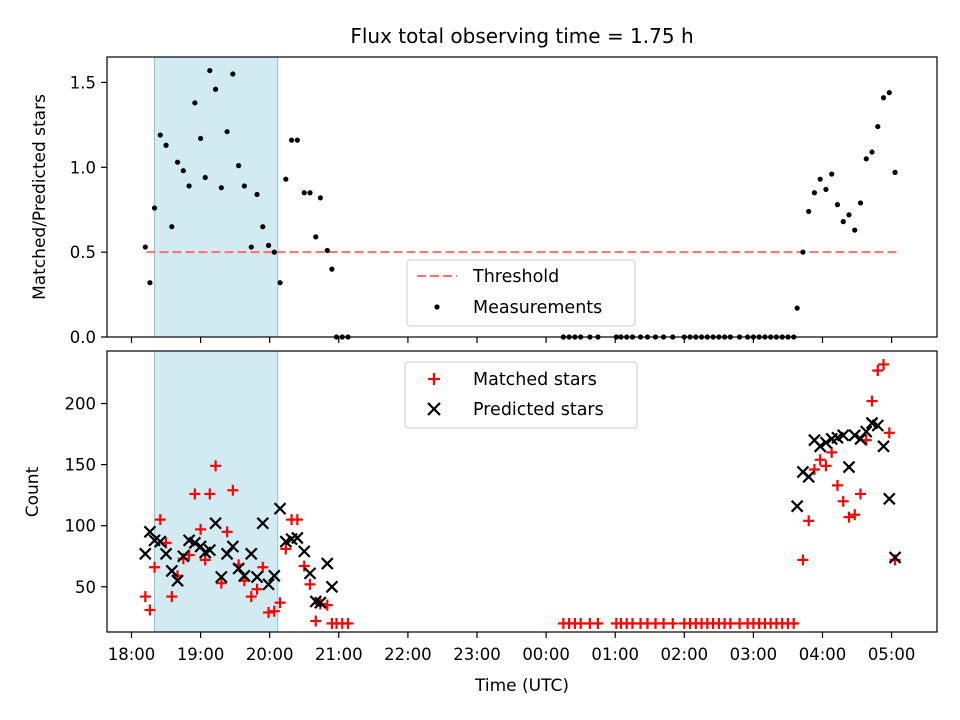  What do you see at coordinates (270, 654) in the screenshot?
I see `x-tick-label: 20:00` at bounding box center [270, 654].